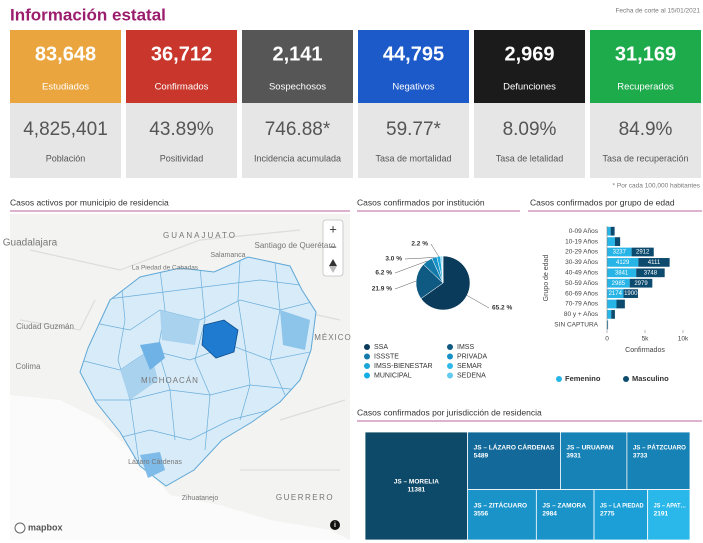  I want to click on data-label: 3748, so click(651, 273).